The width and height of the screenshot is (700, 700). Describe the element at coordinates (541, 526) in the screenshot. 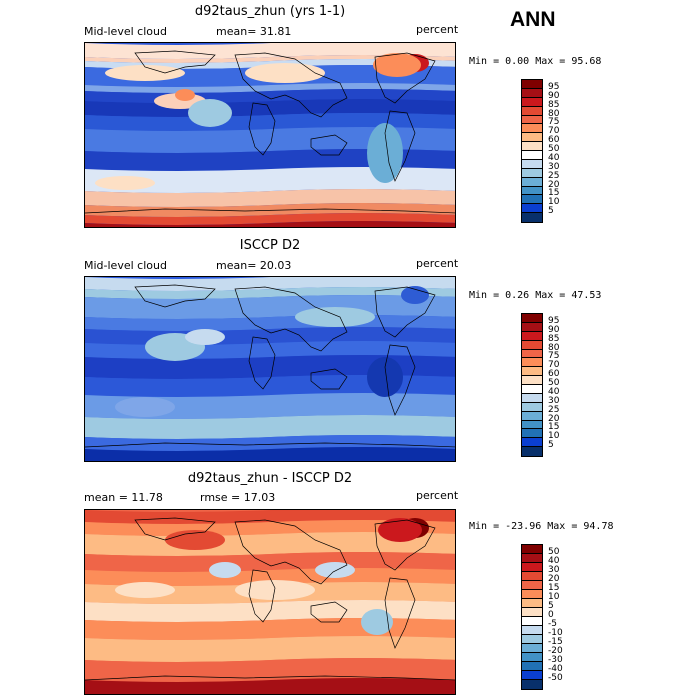

I see `minmax-diff: Min = -23.96 Max = 94.78` at that location.